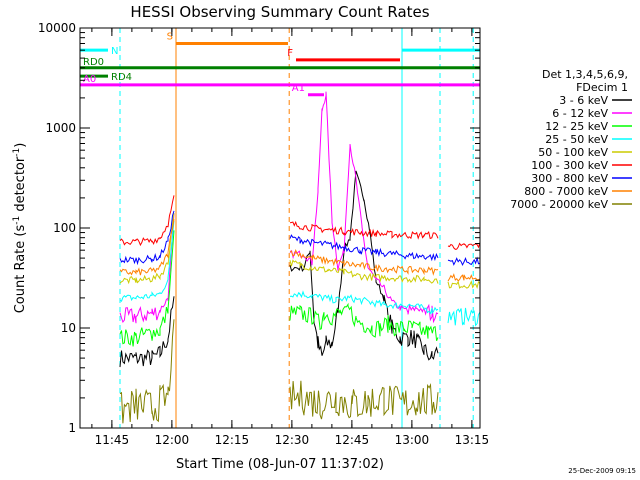  What do you see at coordinates (412, 440) in the screenshot?
I see `x-tick-label: 13:00` at bounding box center [412, 440].